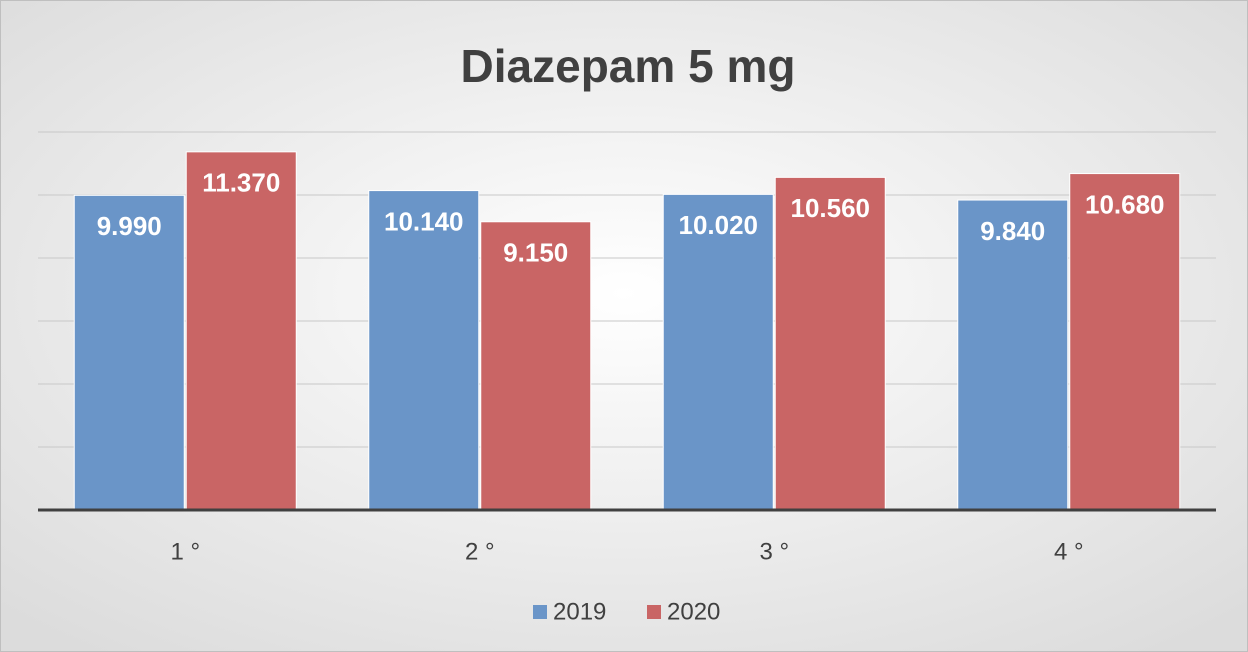  What do you see at coordinates (718, 225) in the screenshot?
I see `data-label: 10.020` at bounding box center [718, 225].